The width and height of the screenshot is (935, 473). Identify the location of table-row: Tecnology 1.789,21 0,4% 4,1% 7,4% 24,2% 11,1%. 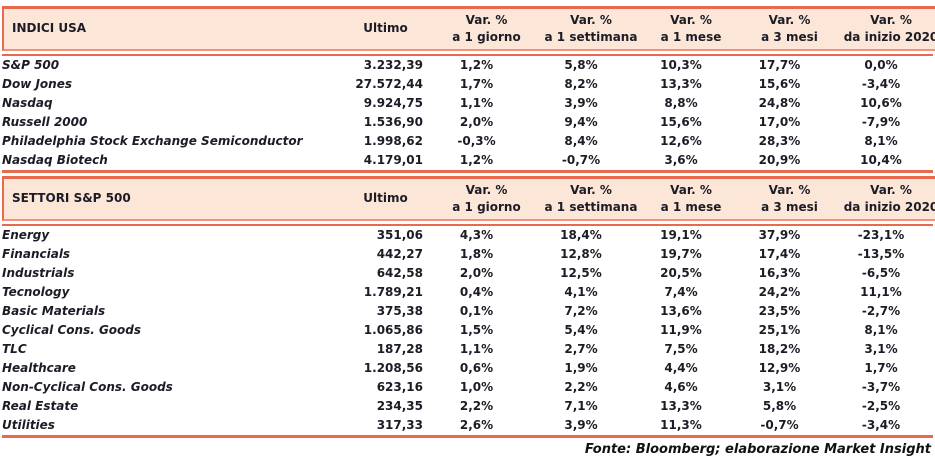
(467, 292).